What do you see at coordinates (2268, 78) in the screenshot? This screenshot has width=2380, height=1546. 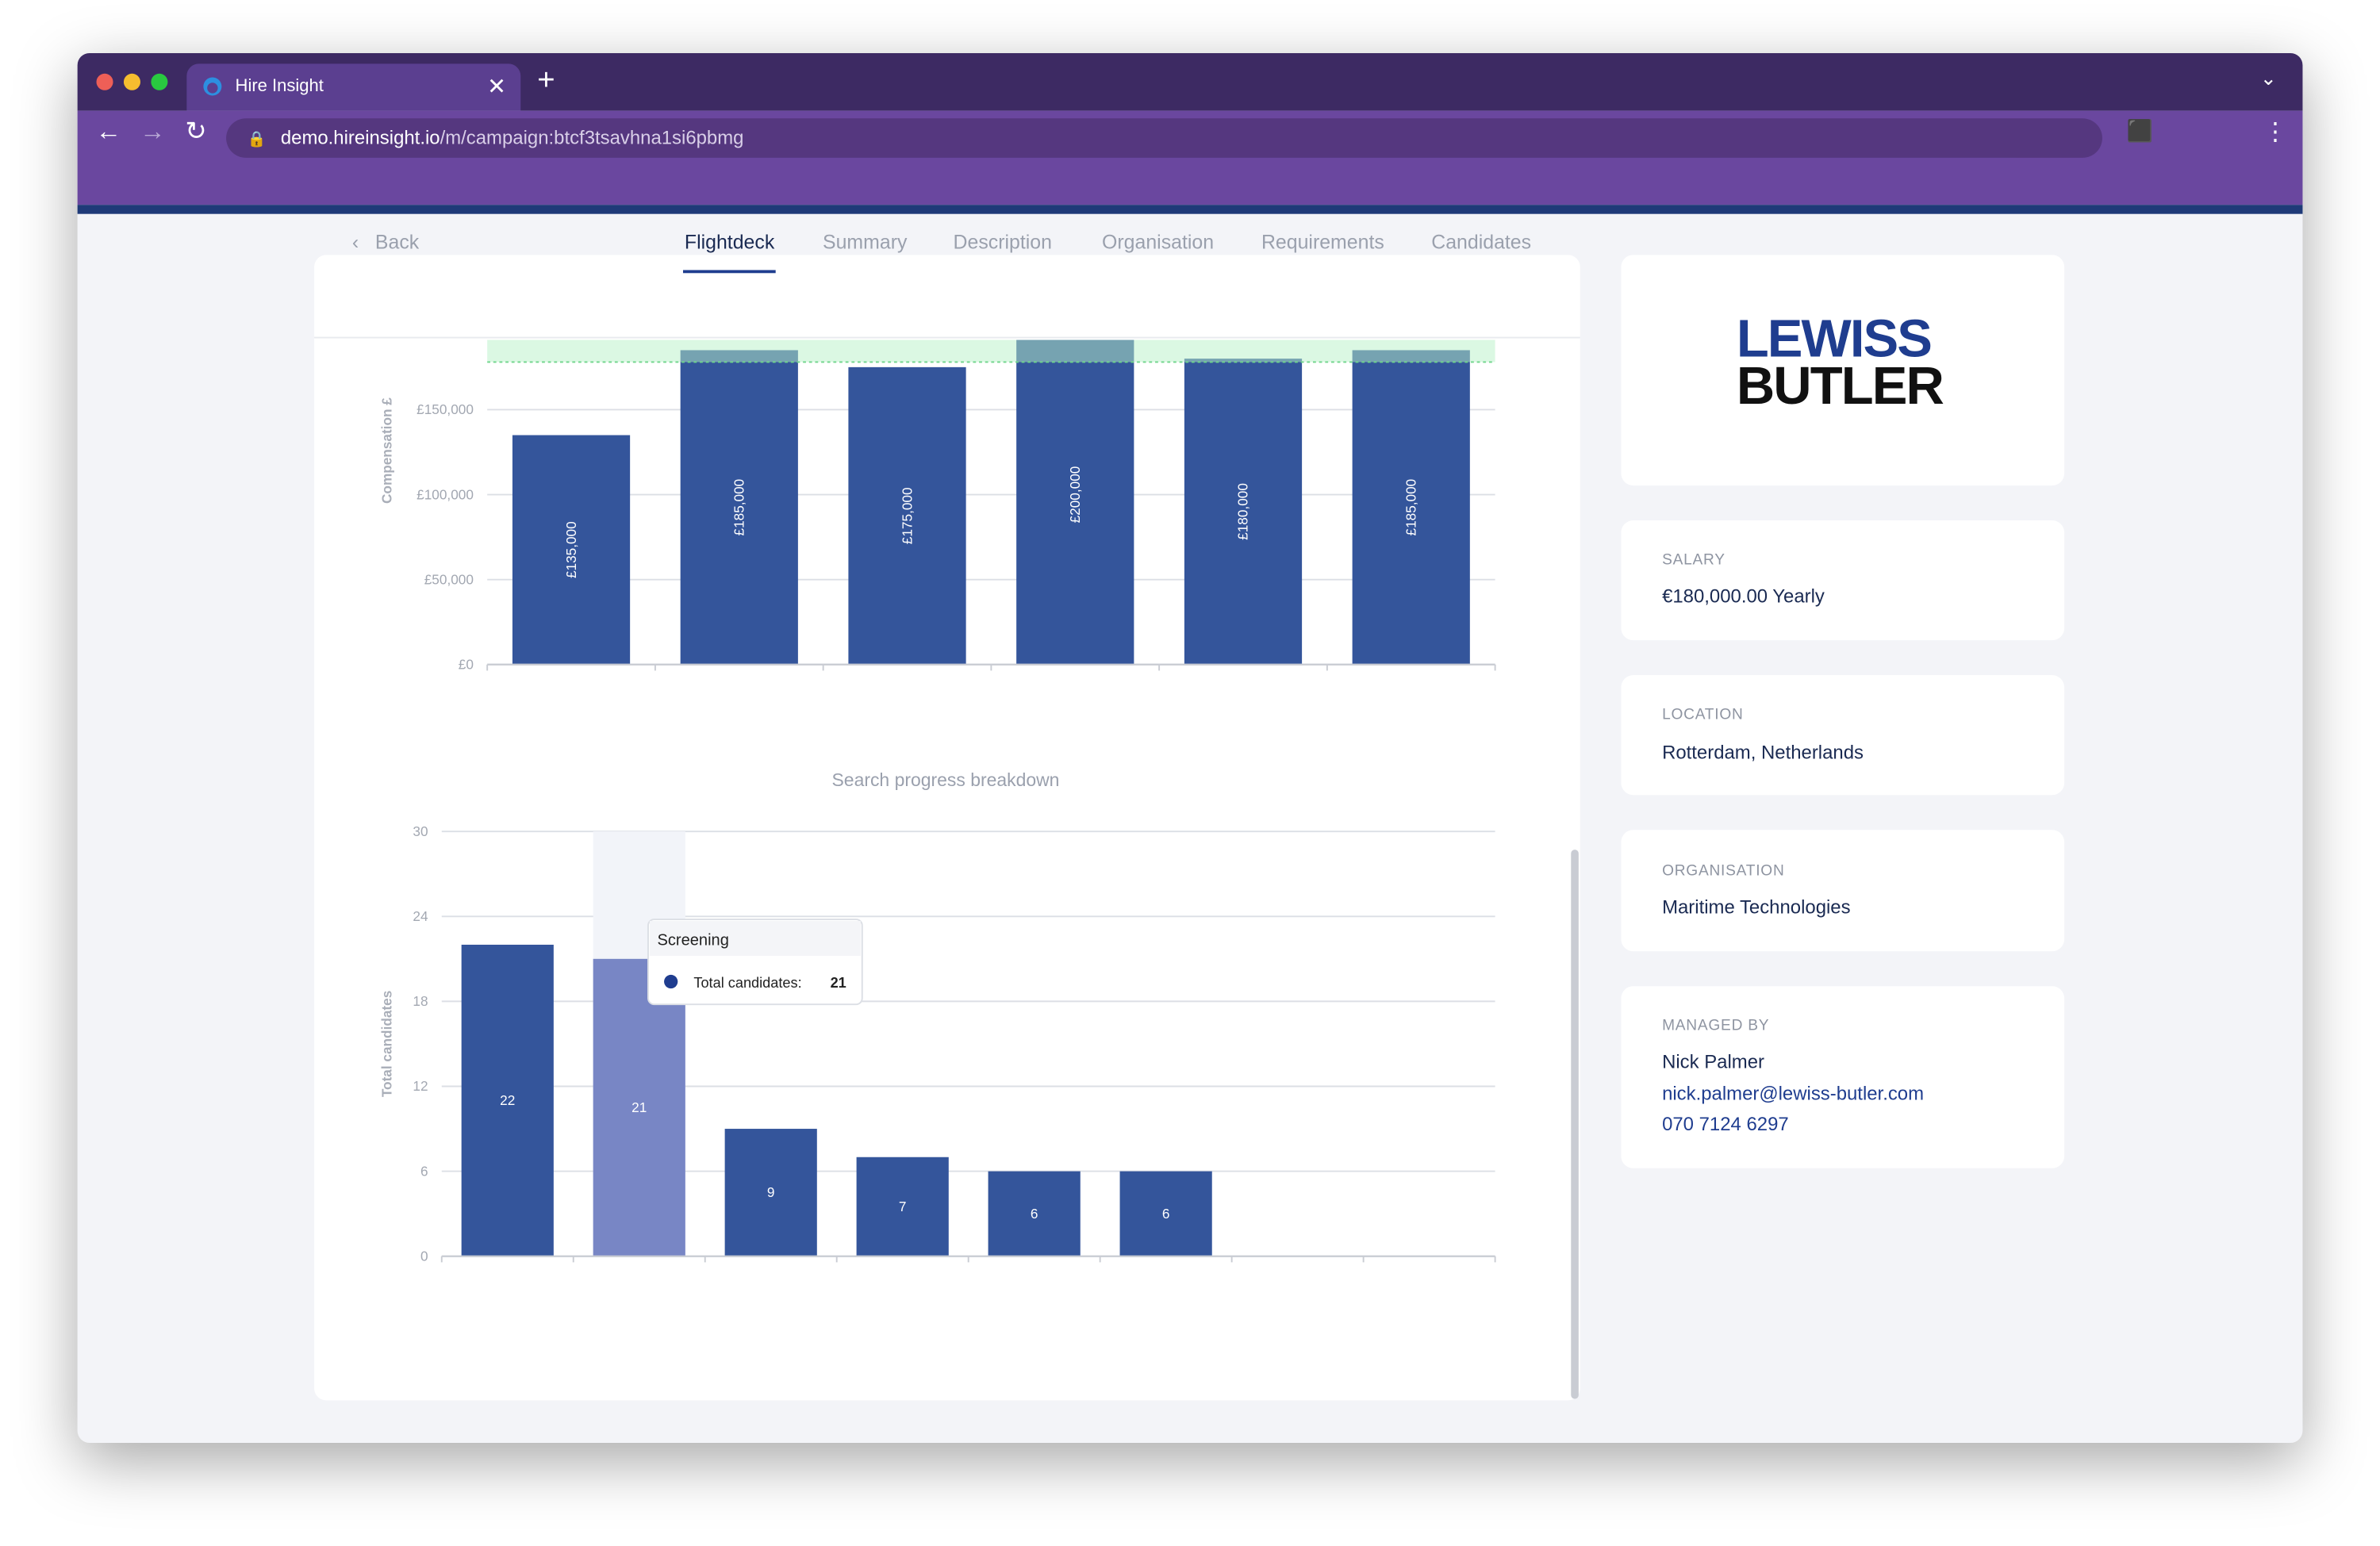 I see `tab-menu: ⌄` at bounding box center [2268, 78].